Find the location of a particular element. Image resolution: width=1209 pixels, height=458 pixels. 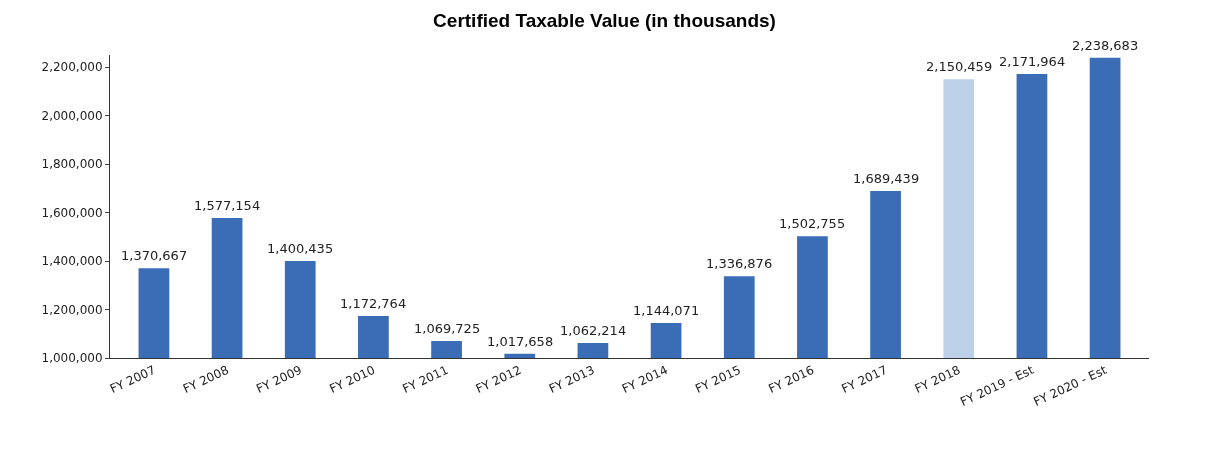

x-tick-label: FY 2013 is located at coordinates (571, 379).